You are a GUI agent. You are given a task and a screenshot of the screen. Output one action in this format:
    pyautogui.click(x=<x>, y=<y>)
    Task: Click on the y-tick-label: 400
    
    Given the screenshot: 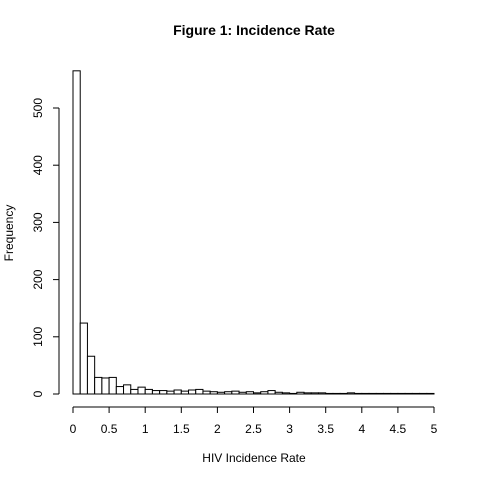 What is the action you would take?
    pyautogui.click(x=38, y=165)
    